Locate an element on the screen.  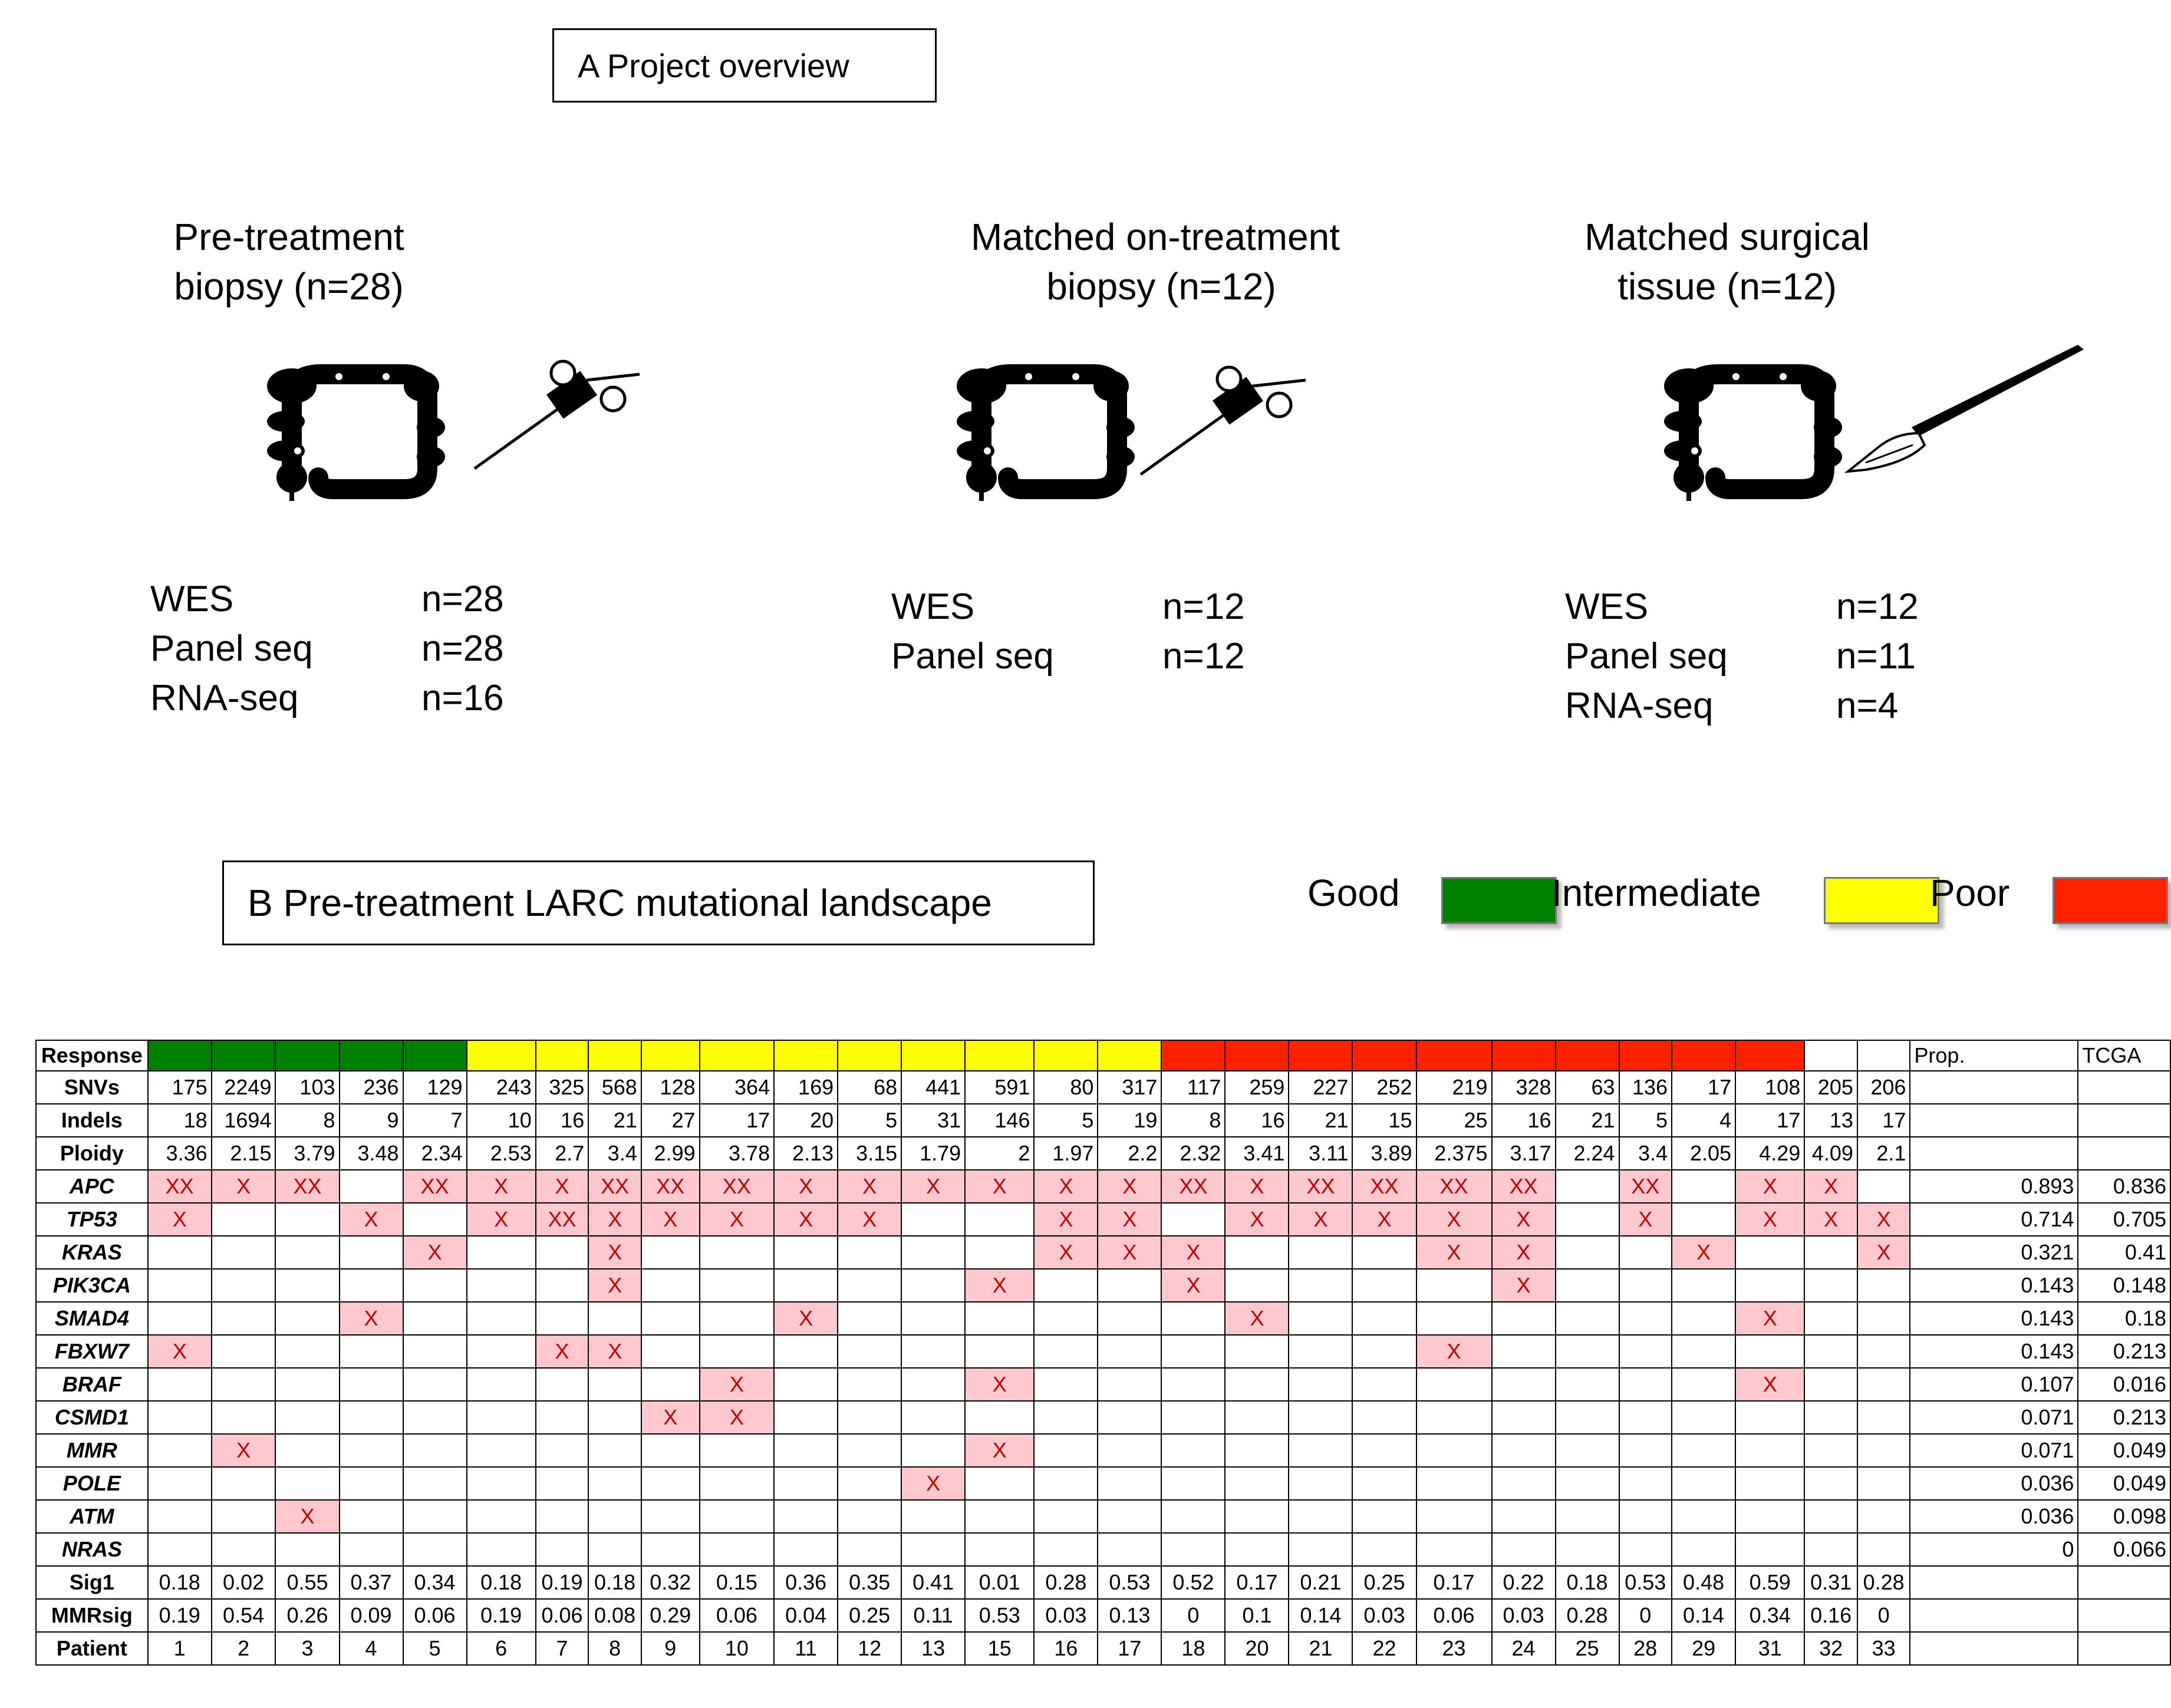
gene-label: FBXW7 is located at coordinates (92, 1351).